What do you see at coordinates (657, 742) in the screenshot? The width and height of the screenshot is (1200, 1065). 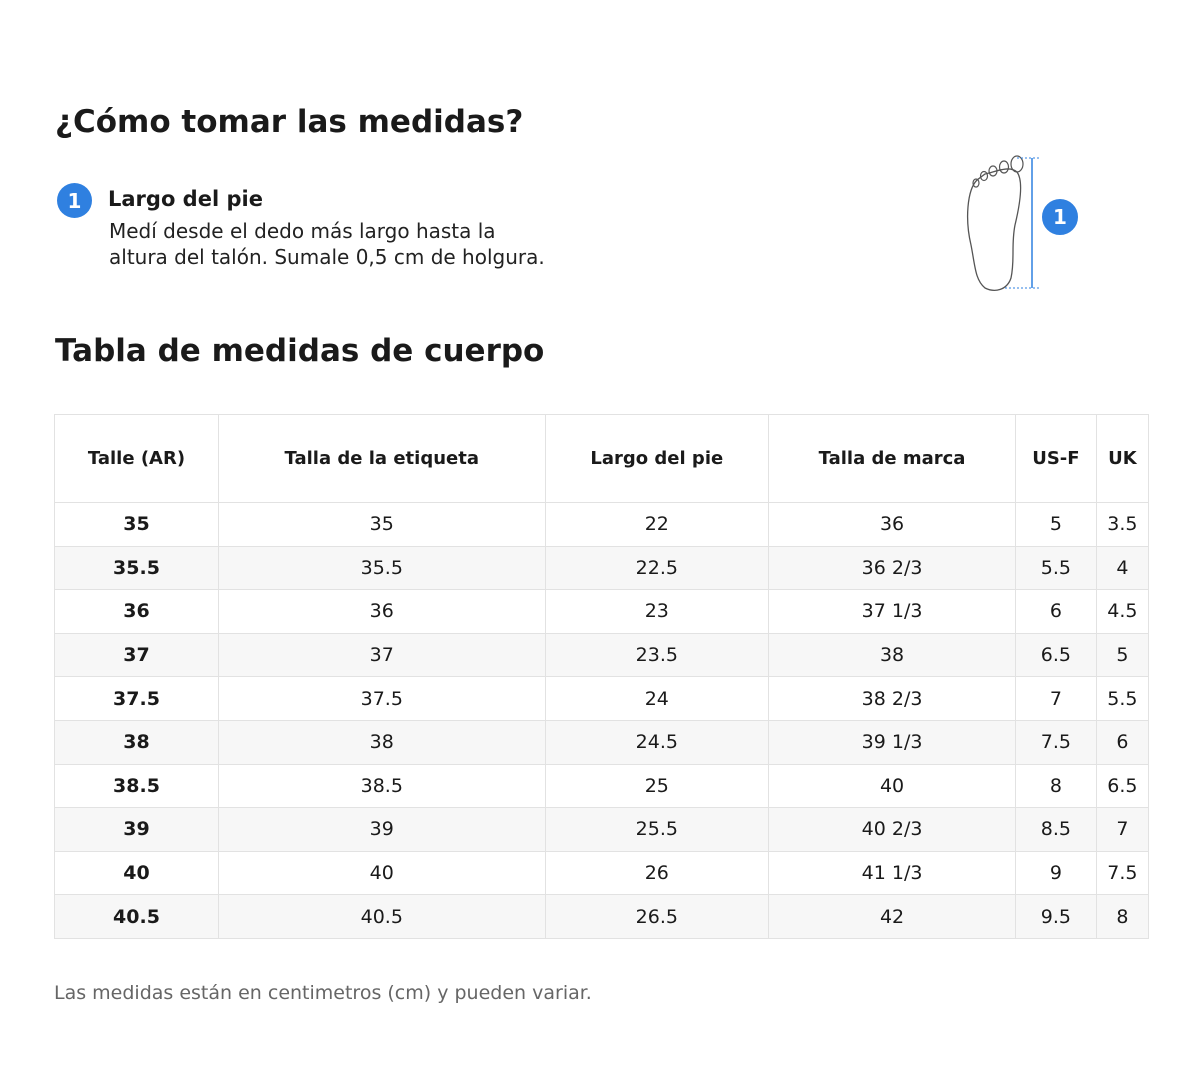 I see `table-cell: 24.5` at bounding box center [657, 742].